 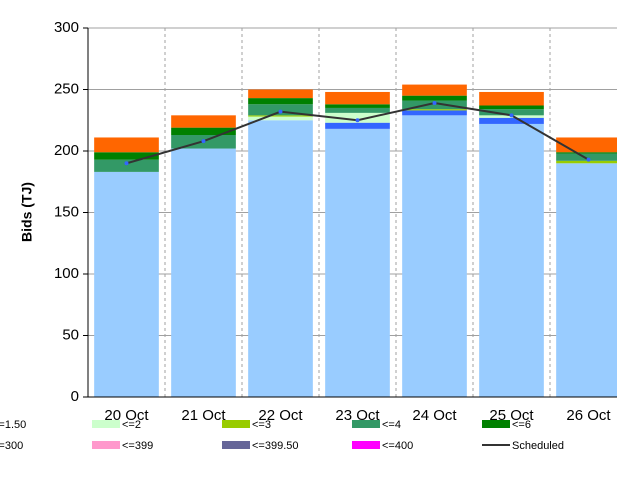 What do you see at coordinates (511, 415) in the screenshot?
I see `x-tick-label: 25 Oct` at bounding box center [511, 415].